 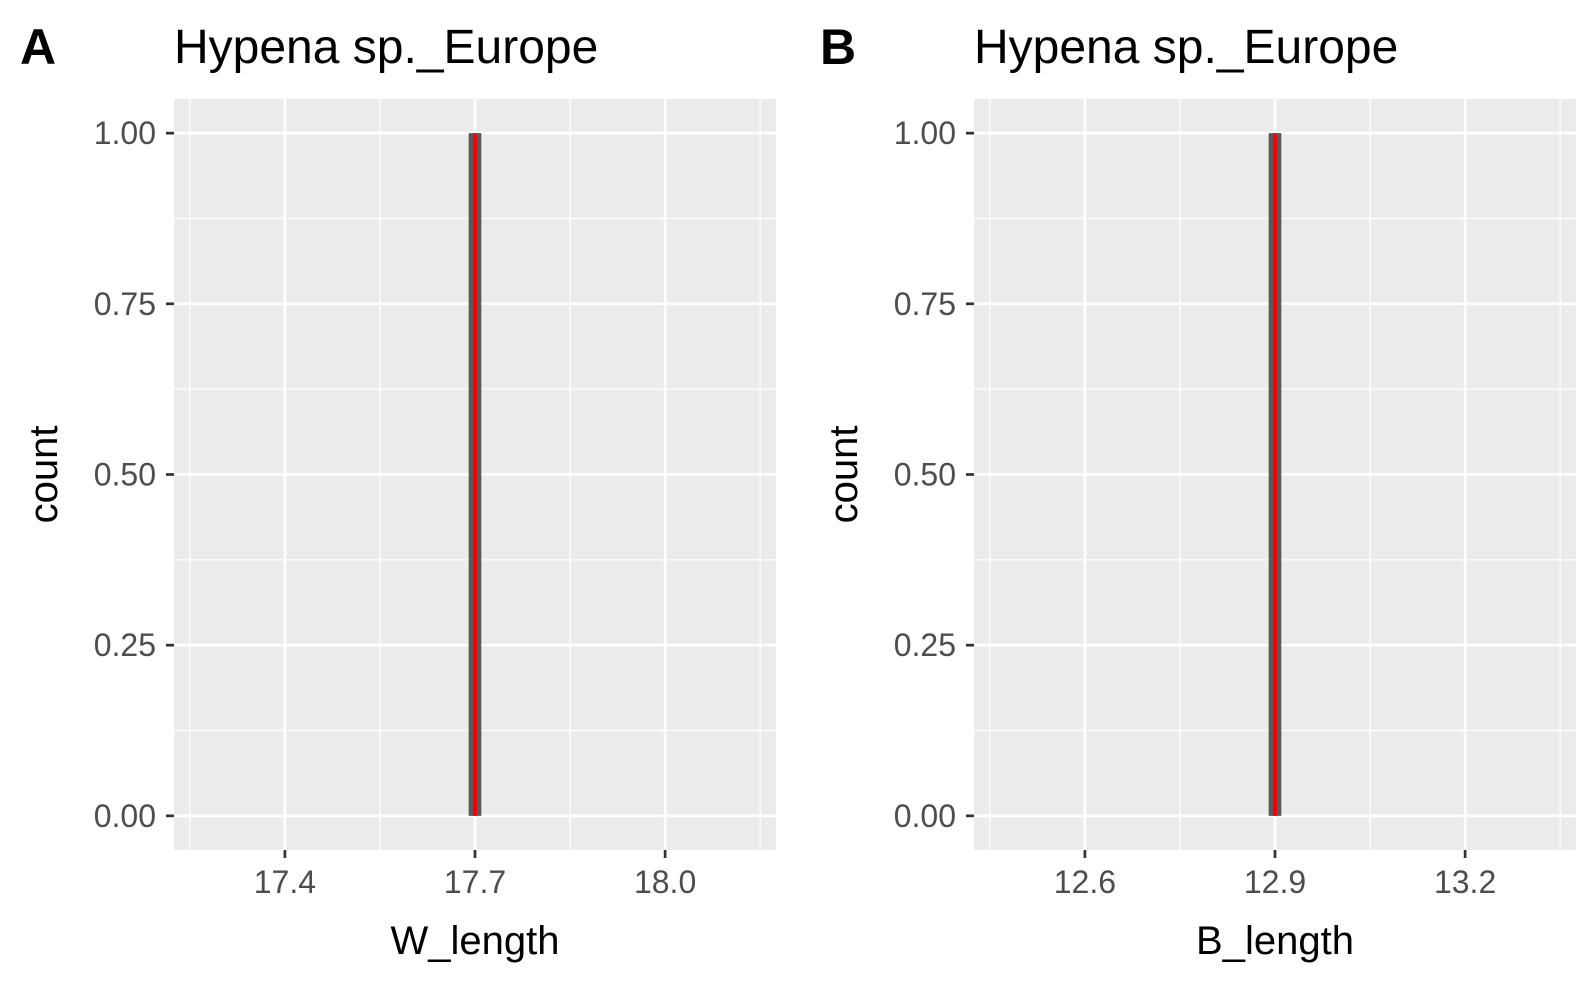 What do you see at coordinates (925, 475) in the screenshot?
I see `panel-b-y-tick-label-2: 0.50` at bounding box center [925, 475].